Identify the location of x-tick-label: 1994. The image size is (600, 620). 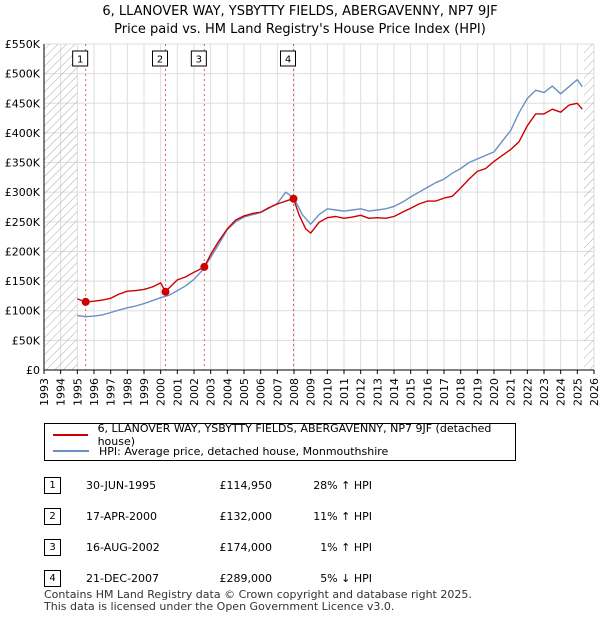
(61, 392).